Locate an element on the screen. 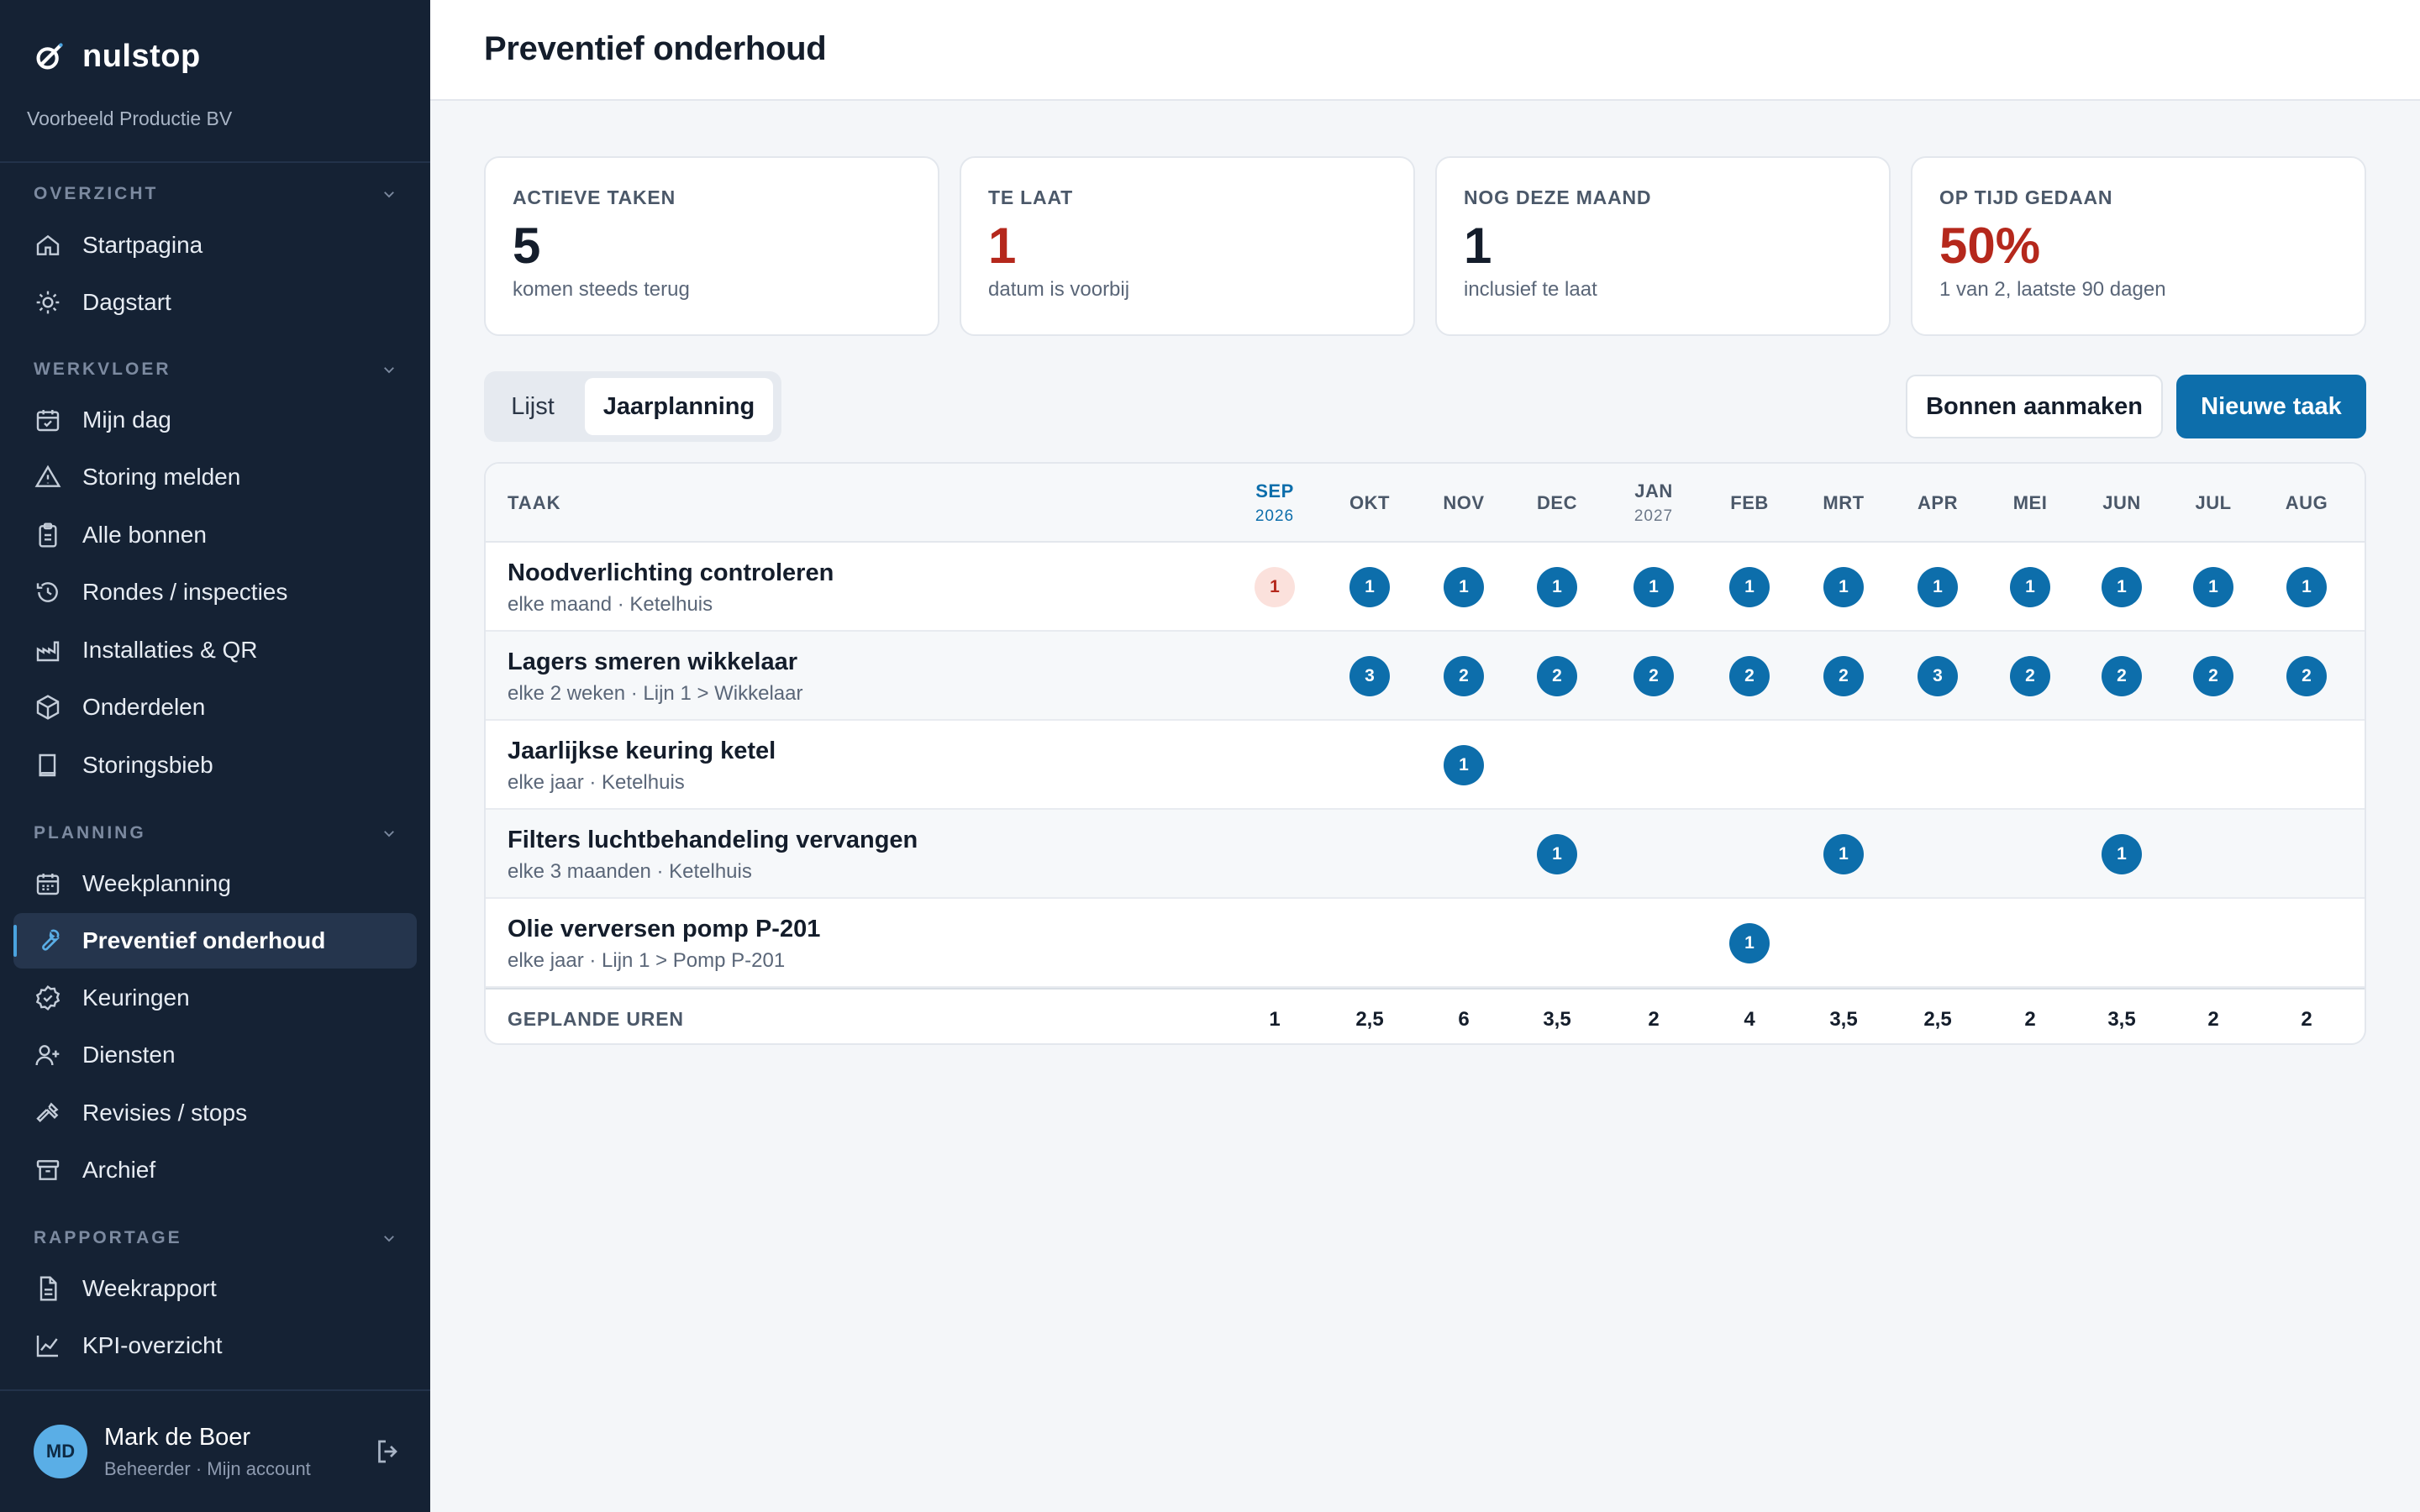 Image resolution: width=2420 pixels, height=1512 pixels. avatar: MD is located at coordinates (60, 1451).